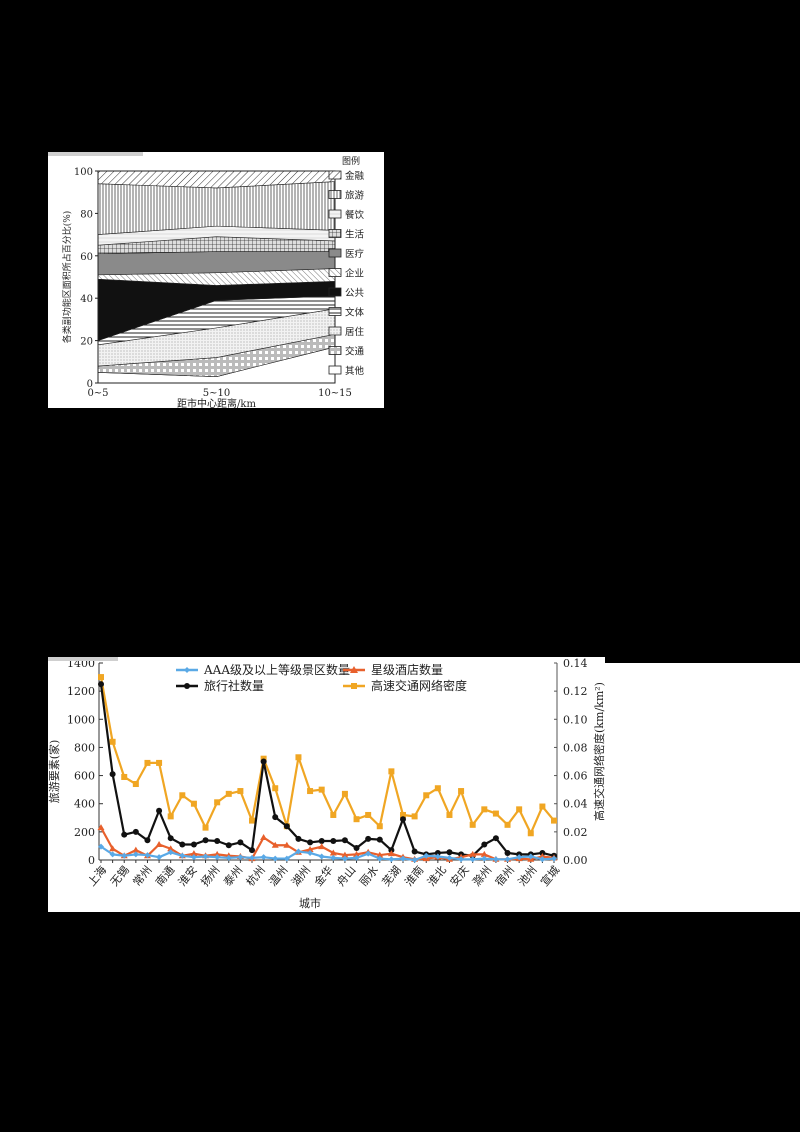 Image resolution: width=800 pixels, height=1132 pixels. What do you see at coordinates (702, 660) in the screenshot?
I see `black-margin` at bounding box center [702, 660].